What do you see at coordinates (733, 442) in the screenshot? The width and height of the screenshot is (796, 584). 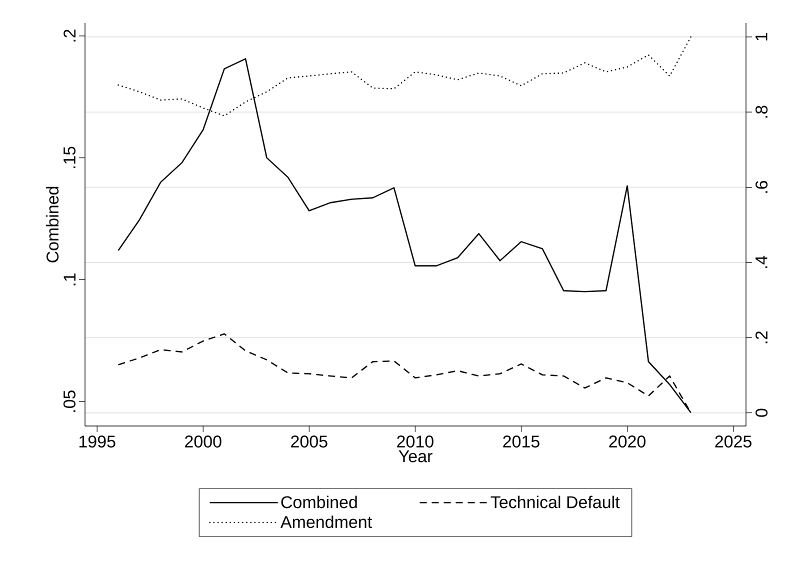 I see `x-tick-label: 2025` at bounding box center [733, 442].